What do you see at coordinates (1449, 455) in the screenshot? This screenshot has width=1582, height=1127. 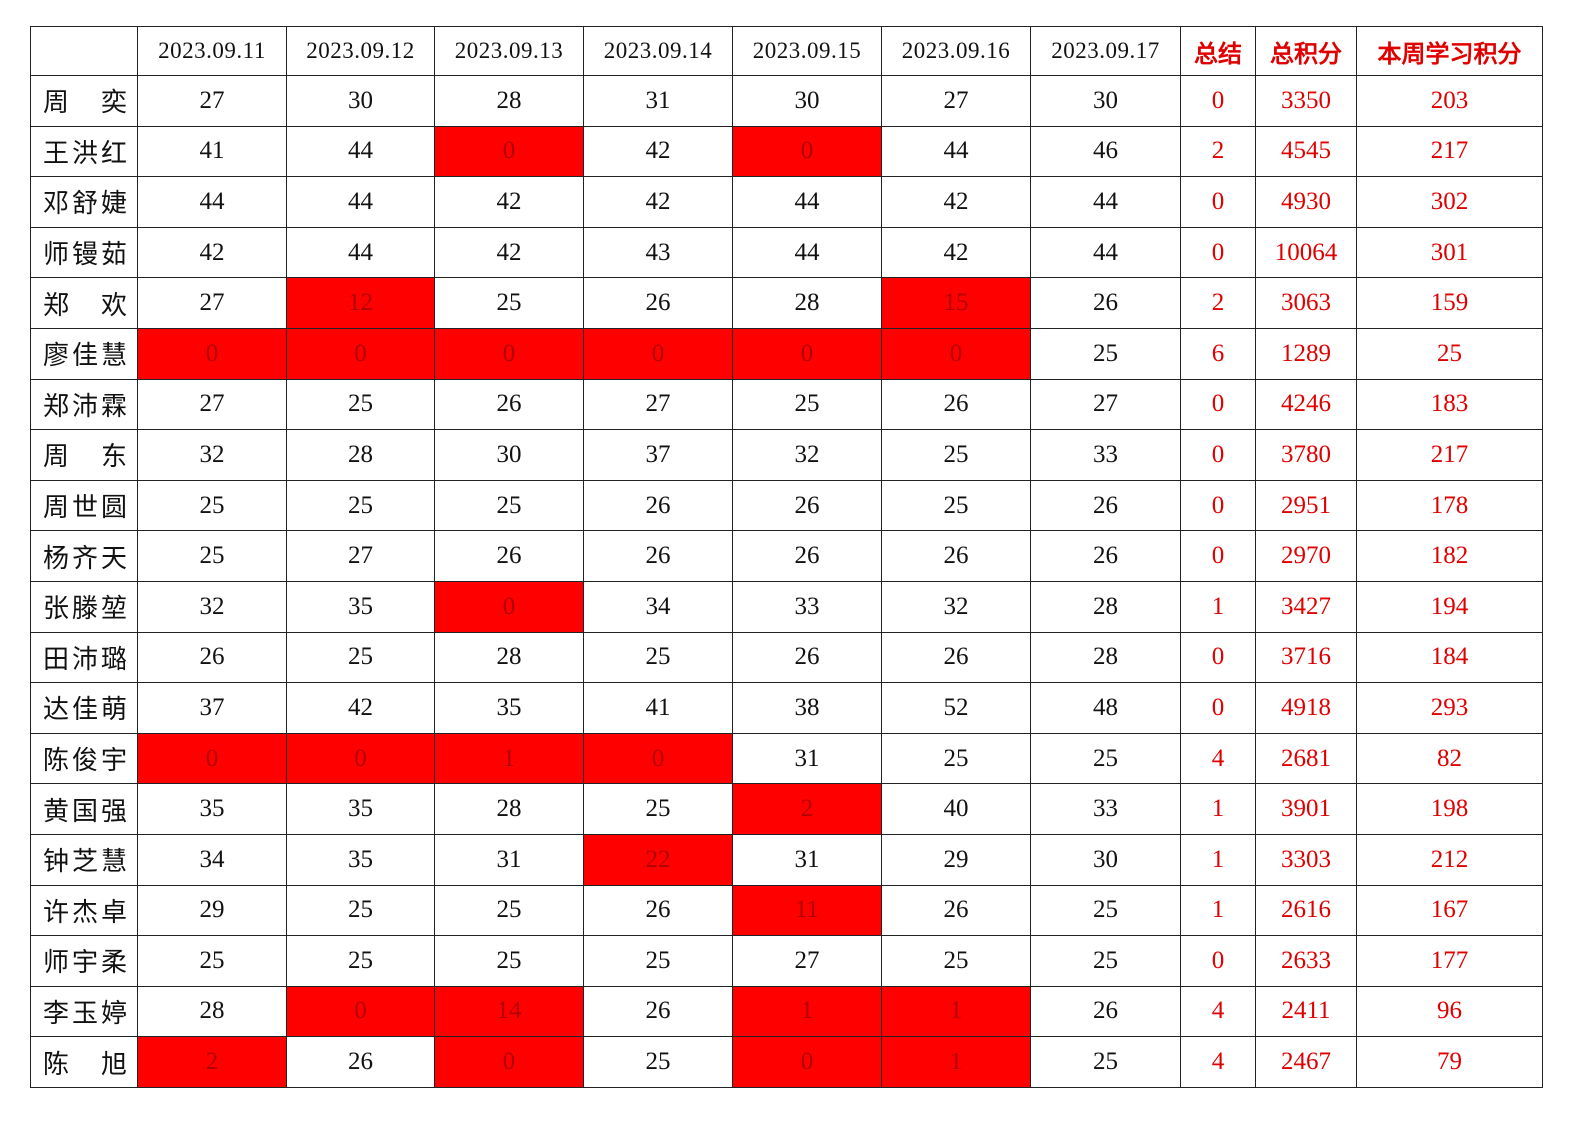 I see `week-points-cell: 217` at bounding box center [1449, 455].